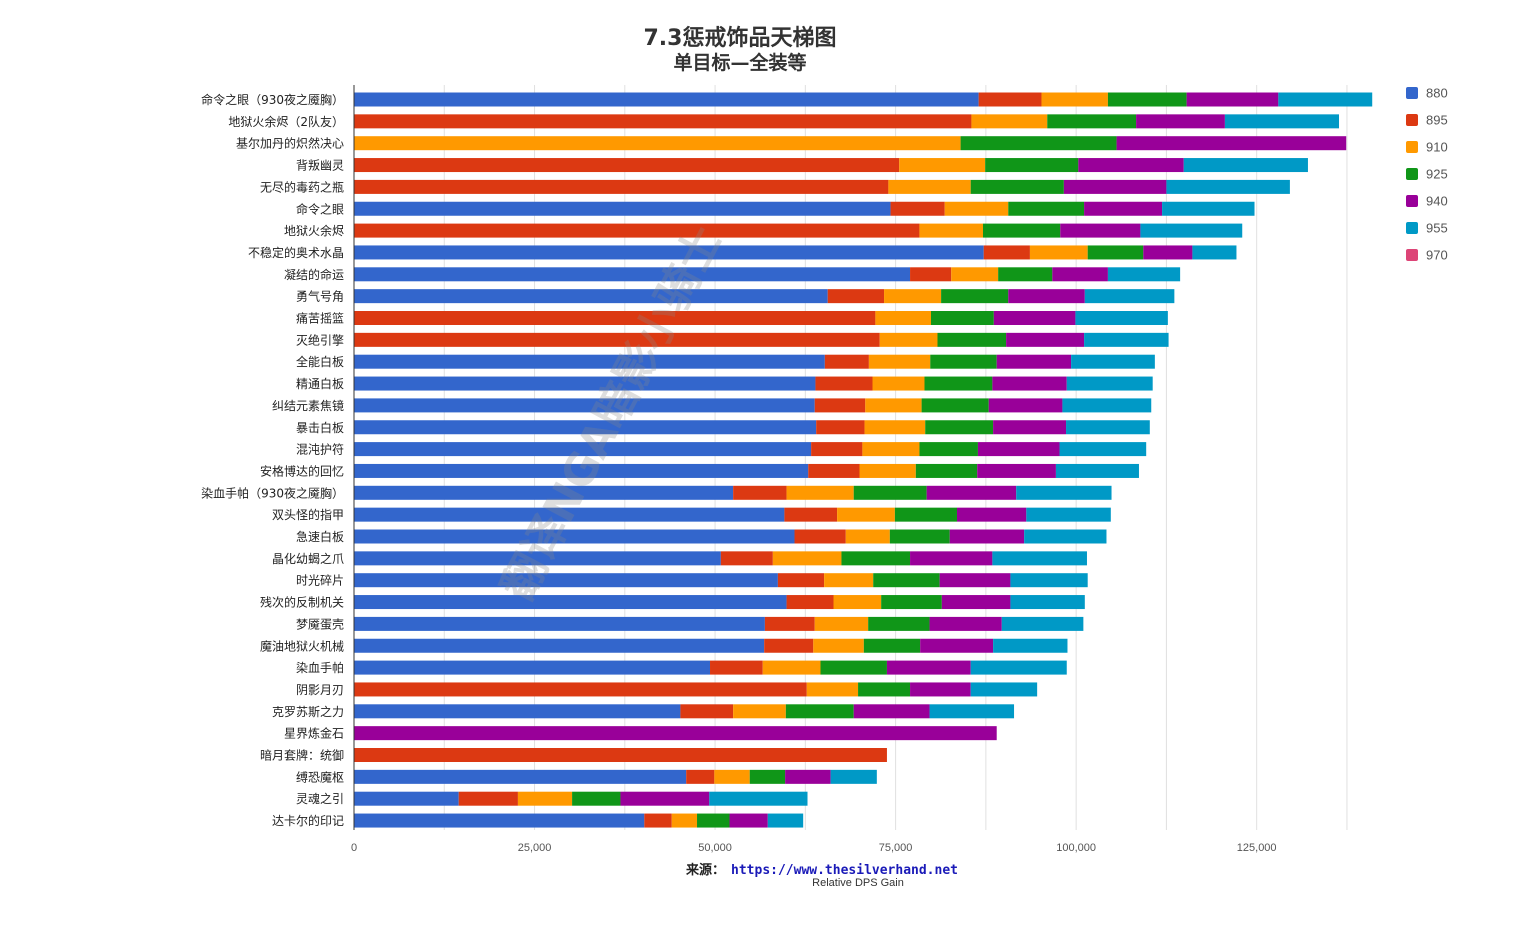 This screenshot has width=1513, height=936. What do you see at coordinates (821, 870) in the screenshot?
I see `source-line: 来源： https://www.thesilverhand.net` at bounding box center [821, 870].